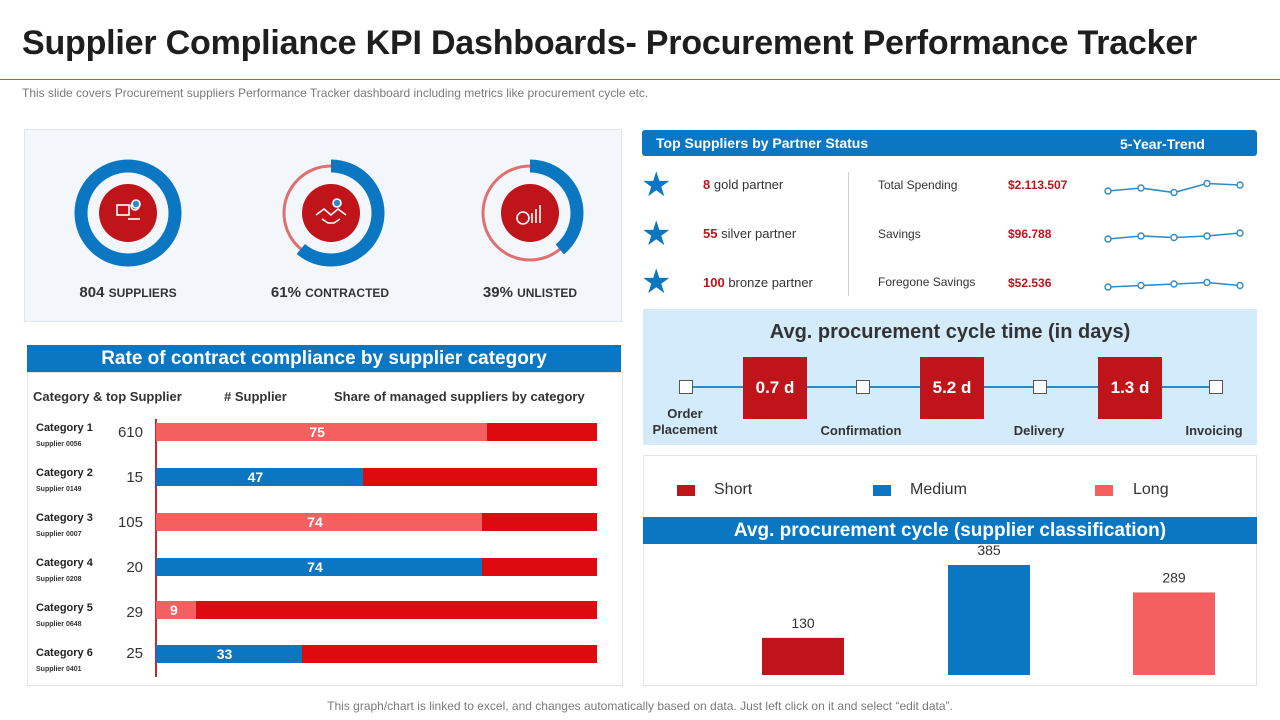  Describe the element at coordinates (989, 620) in the screenshot. I see `bar-medium` at that location.